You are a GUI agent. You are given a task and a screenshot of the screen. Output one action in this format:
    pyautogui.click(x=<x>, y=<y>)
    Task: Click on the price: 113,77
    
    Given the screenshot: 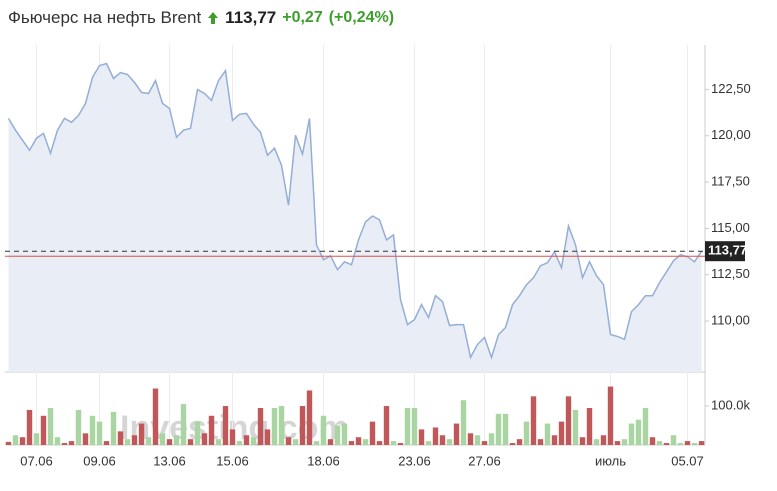 What is the action you would take?
    pyautogui.click(x=251, y=17)
    